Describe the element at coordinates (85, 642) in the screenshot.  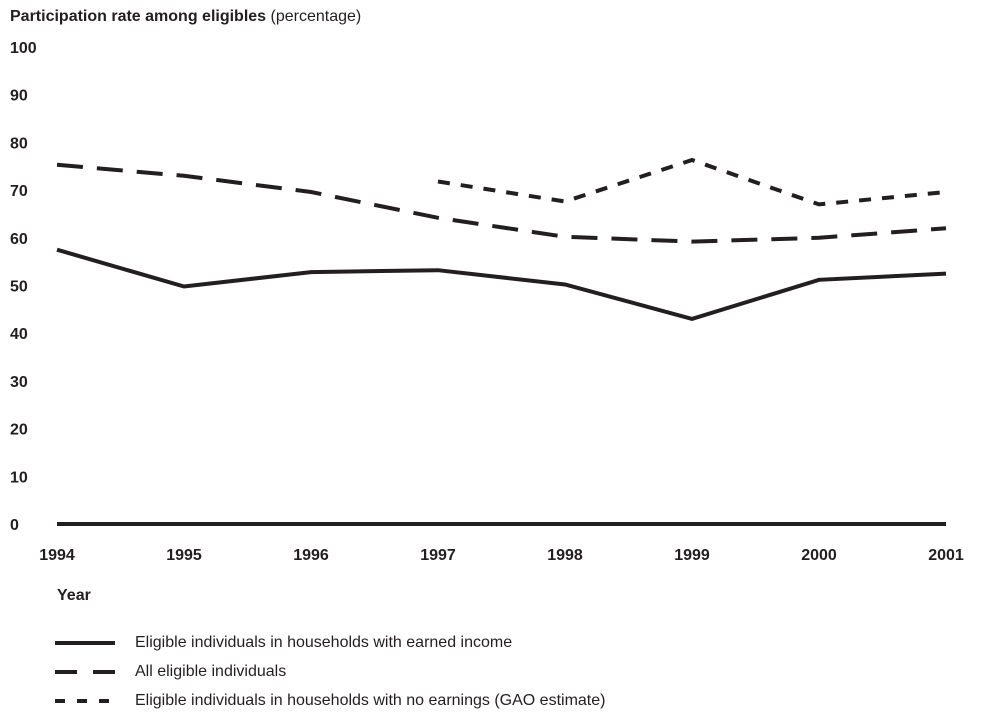
I see `legend-swatch-solid` at that location.